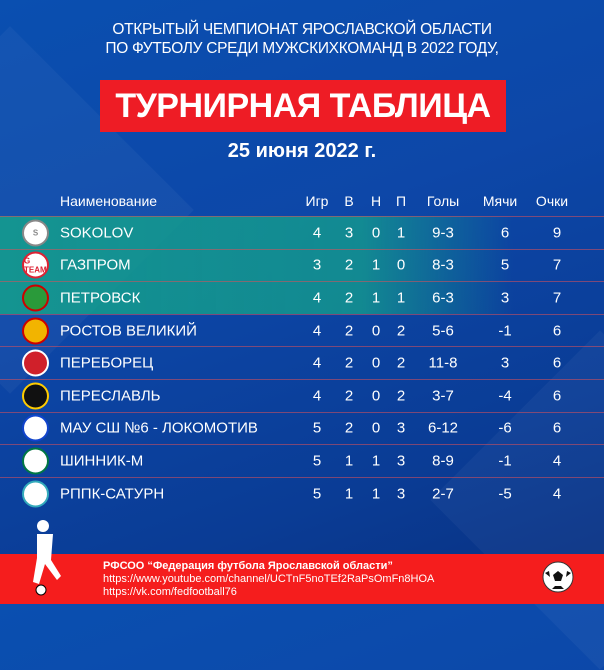  Describe the element at coordinates (505, 233) in the screenshot. I see `cell-diff: 6` at that location.